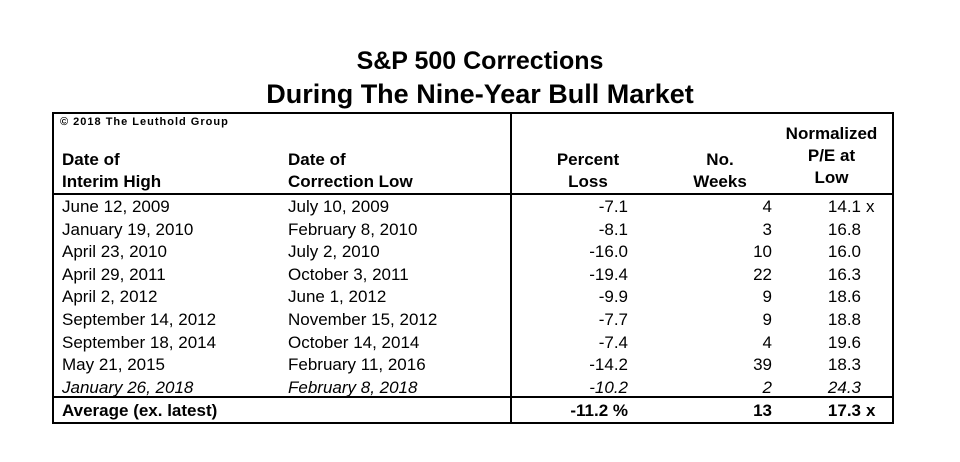 The height and width of the screenshot is (462, 960). Describe the element at coordinates (139, 342) in the screenshot. I see `cell-interim-high: September 18, 2014` at that location.